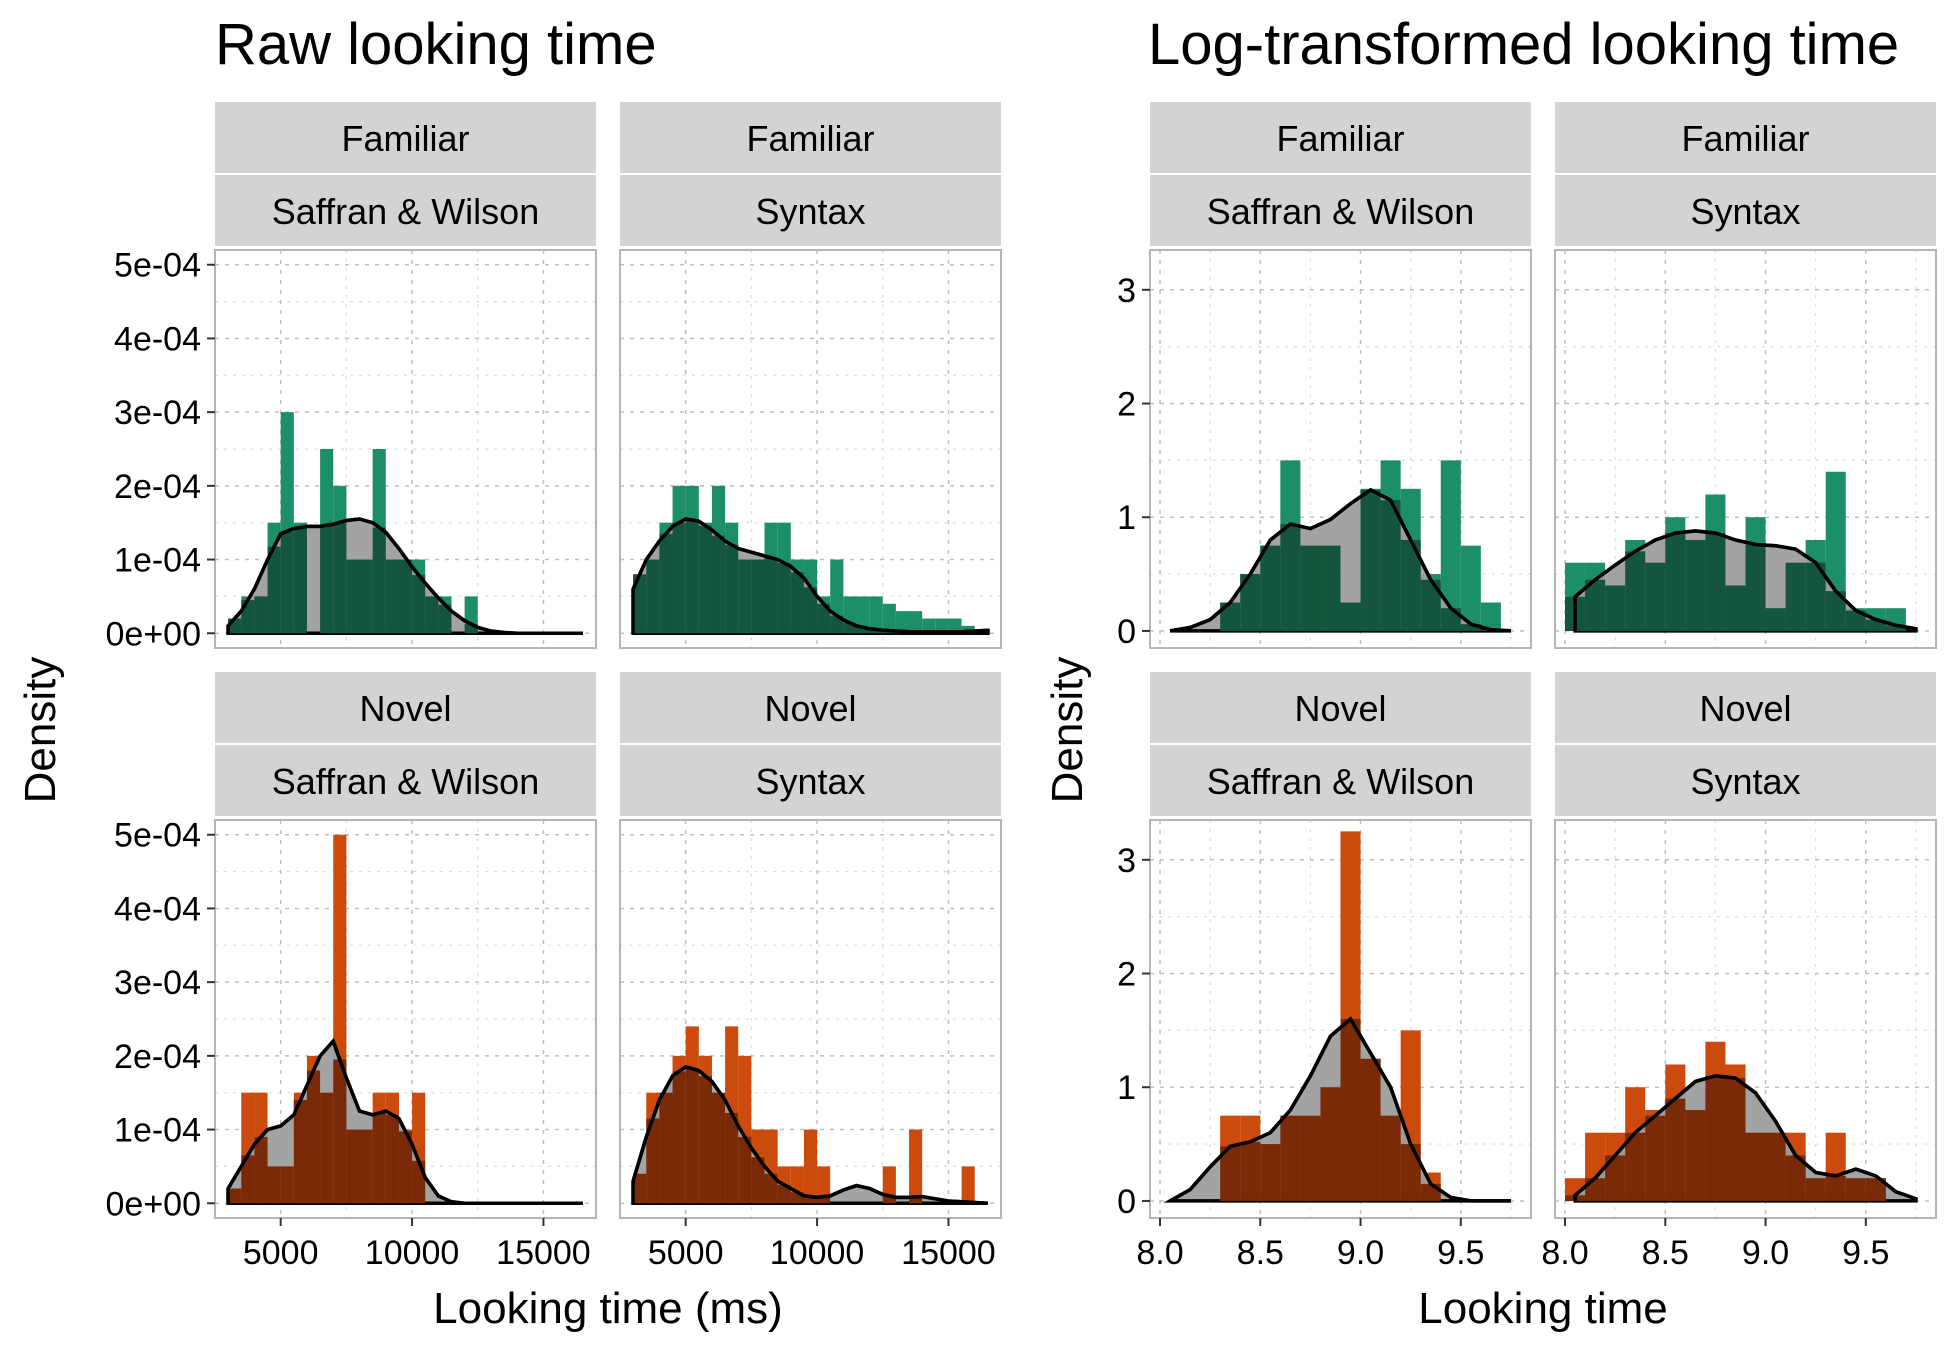 This screenshot has width=1950, height=1349. What do you see at coordinates (157, 836) in the screenshot?
I see `y-tick-label: 5e-04` at bounding box center [157, 836].